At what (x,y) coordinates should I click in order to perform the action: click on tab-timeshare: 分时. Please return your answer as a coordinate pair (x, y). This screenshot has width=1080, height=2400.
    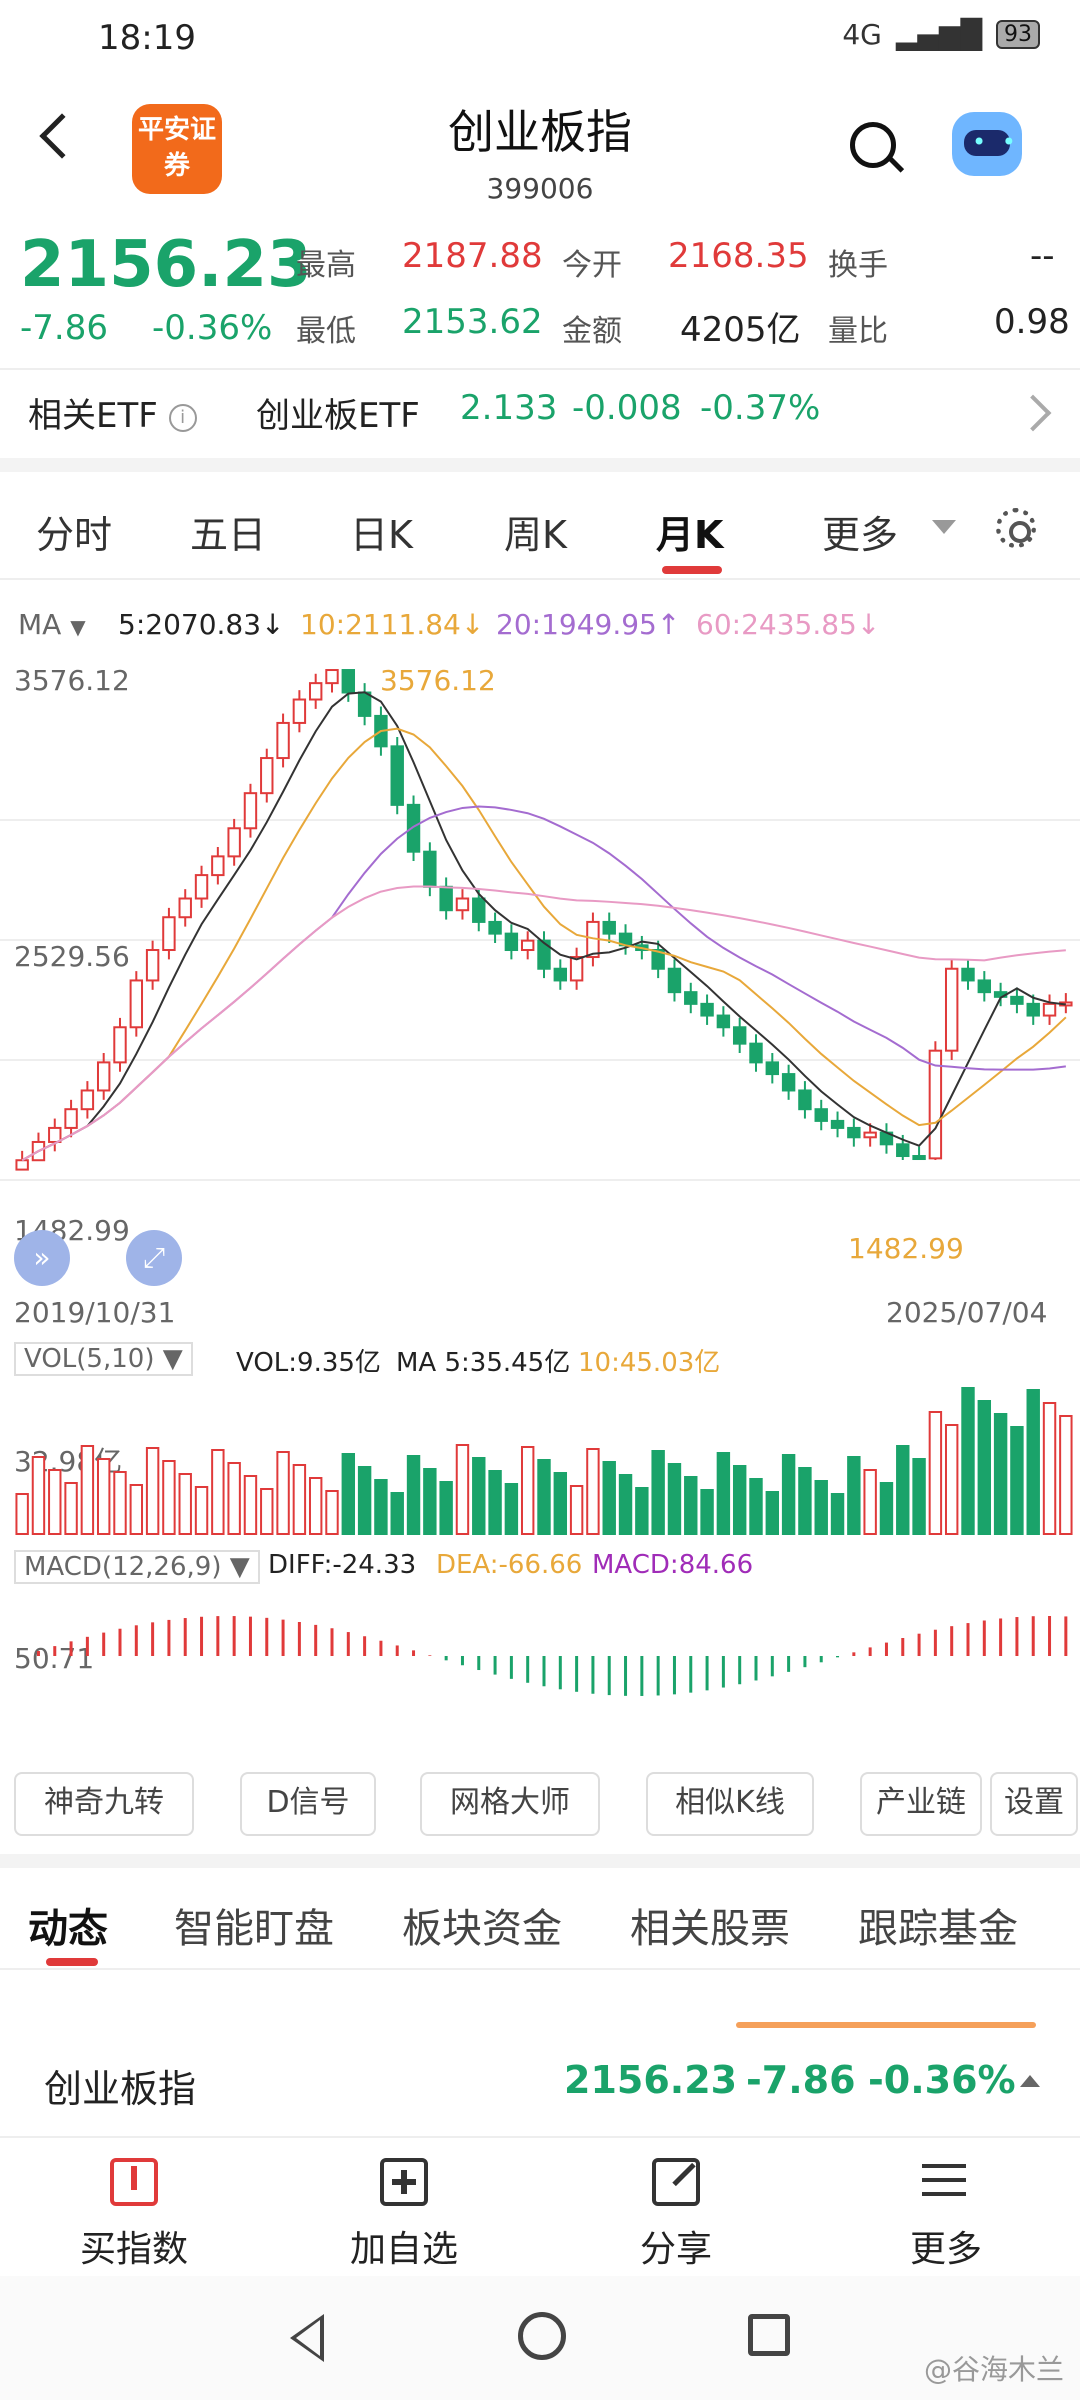
    Looking at the image, I should click on (74, 535).